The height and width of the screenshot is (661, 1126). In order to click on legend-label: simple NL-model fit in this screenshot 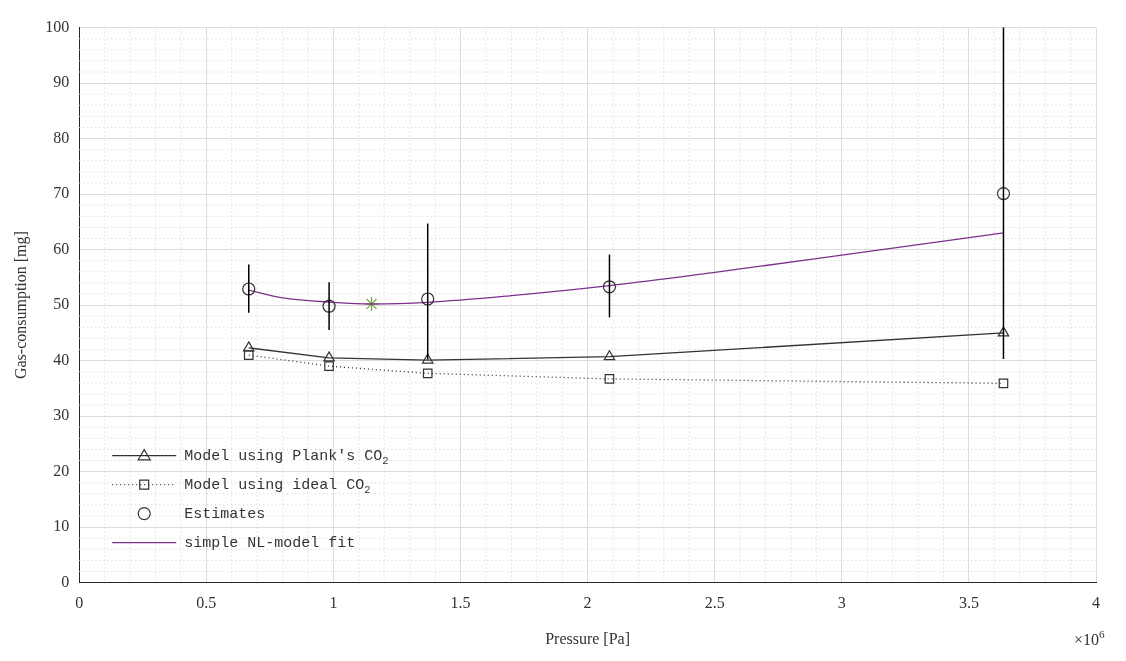, I will do `click(270, 543)`.